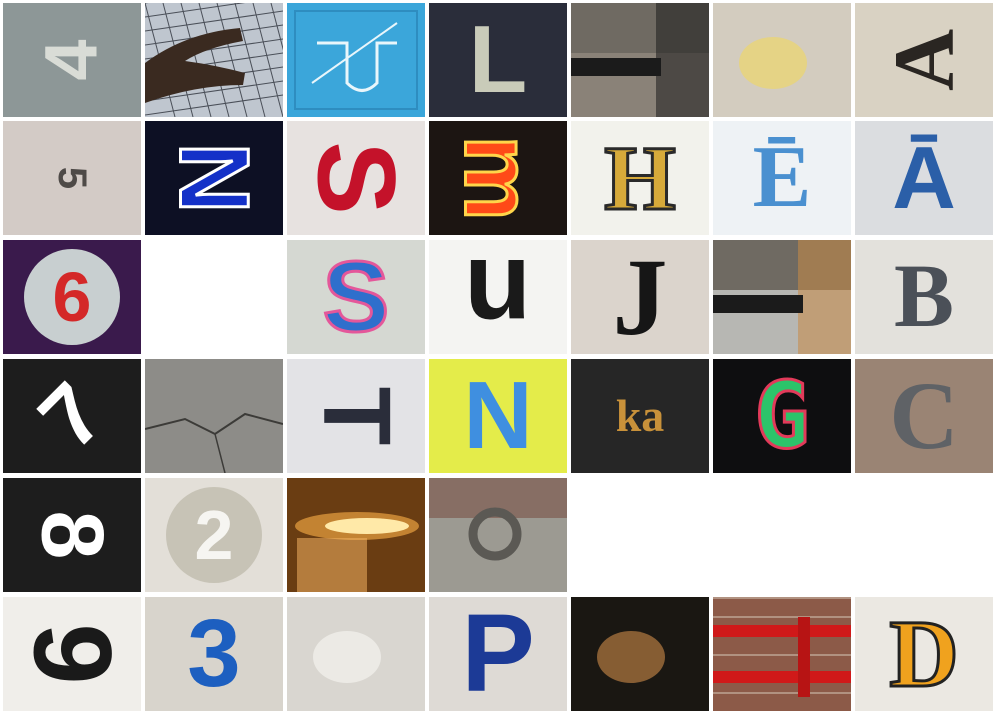 This screenshot has width=995, height=715. I want to click on flame-tile-art, so click(356, 535).